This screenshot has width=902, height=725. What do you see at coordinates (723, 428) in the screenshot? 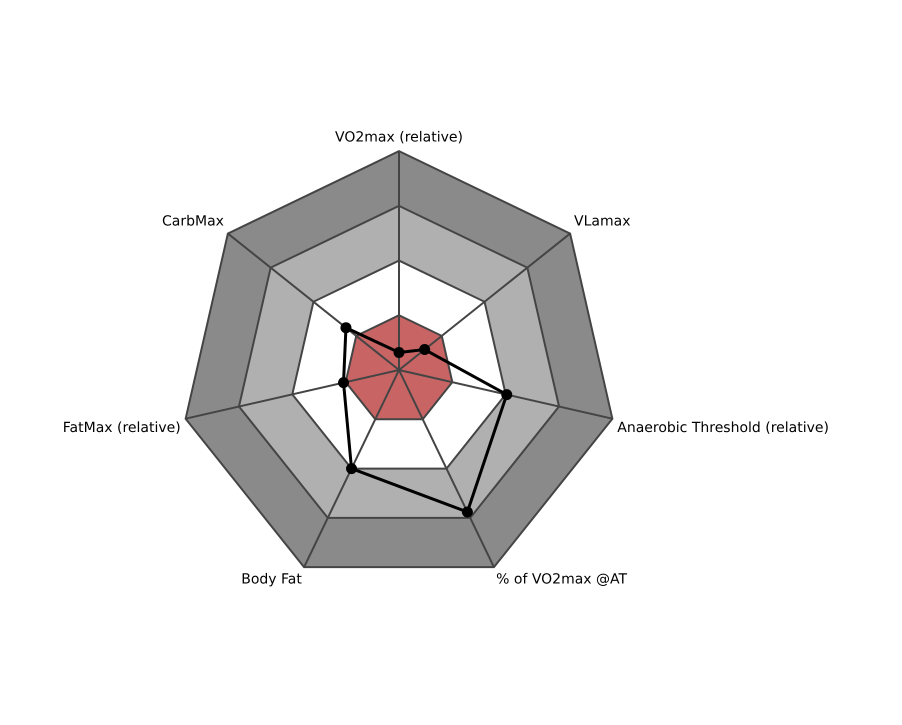
I see `spoke-label: Anaerobic Threshold (relative)` at bounding box center [723, 428].